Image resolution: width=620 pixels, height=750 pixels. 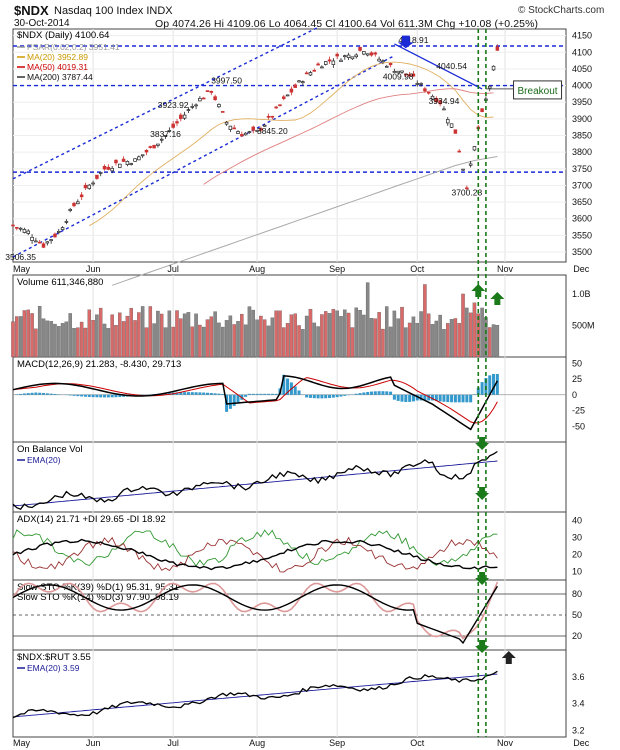 I want to click on slow-sto-line, so click(x=255, y=614).